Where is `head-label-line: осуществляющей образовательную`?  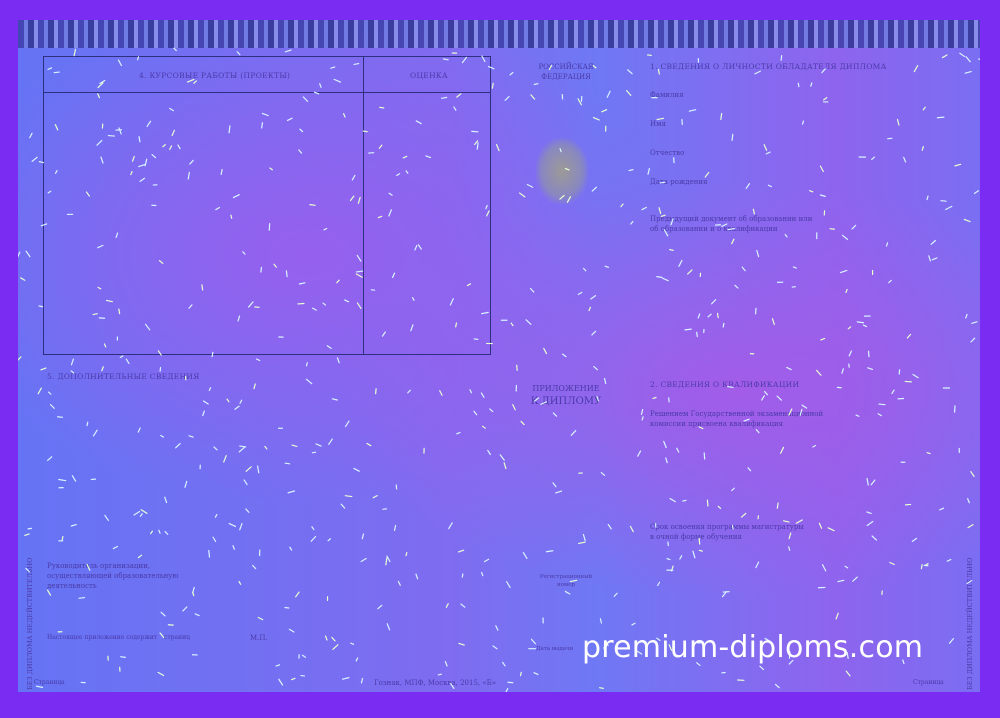
head-label-line: осуществляющей образовательную is located at coordinates (113, 576).